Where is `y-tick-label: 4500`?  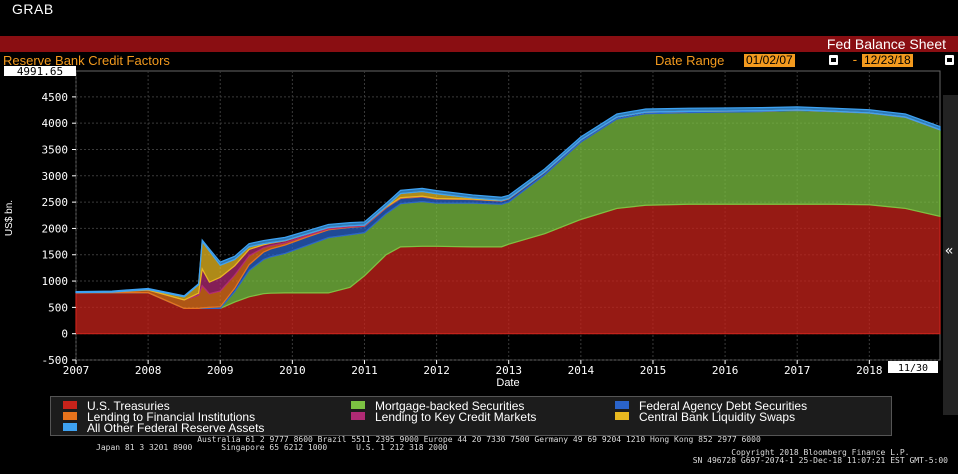 y-tick-label: 4500 is located at coordinates (55, 97).